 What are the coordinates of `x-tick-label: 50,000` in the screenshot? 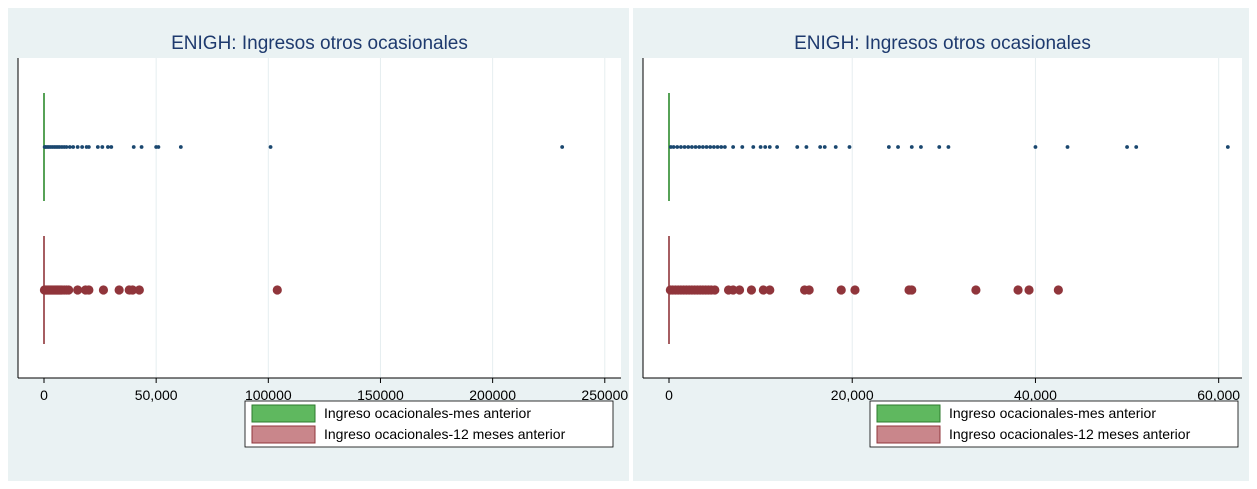 It's located at (156, 395).